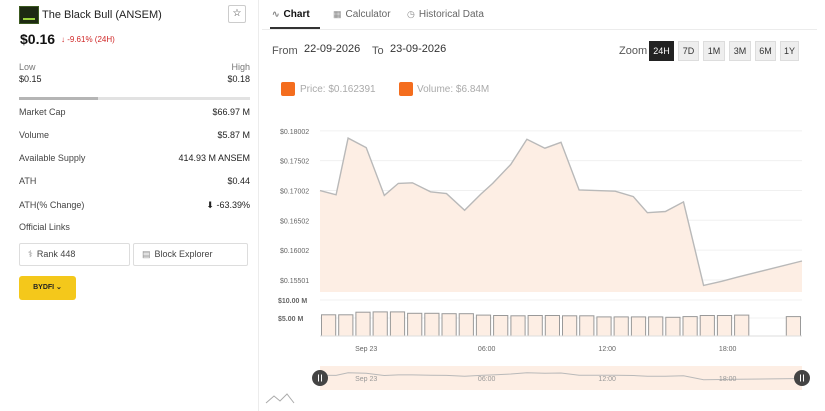 The width and height of the screenshot is (825, 411). Describe the element at coordinates (366, 379) in the screenshot. I see `navigator-time-label: Sep 23` at that location.